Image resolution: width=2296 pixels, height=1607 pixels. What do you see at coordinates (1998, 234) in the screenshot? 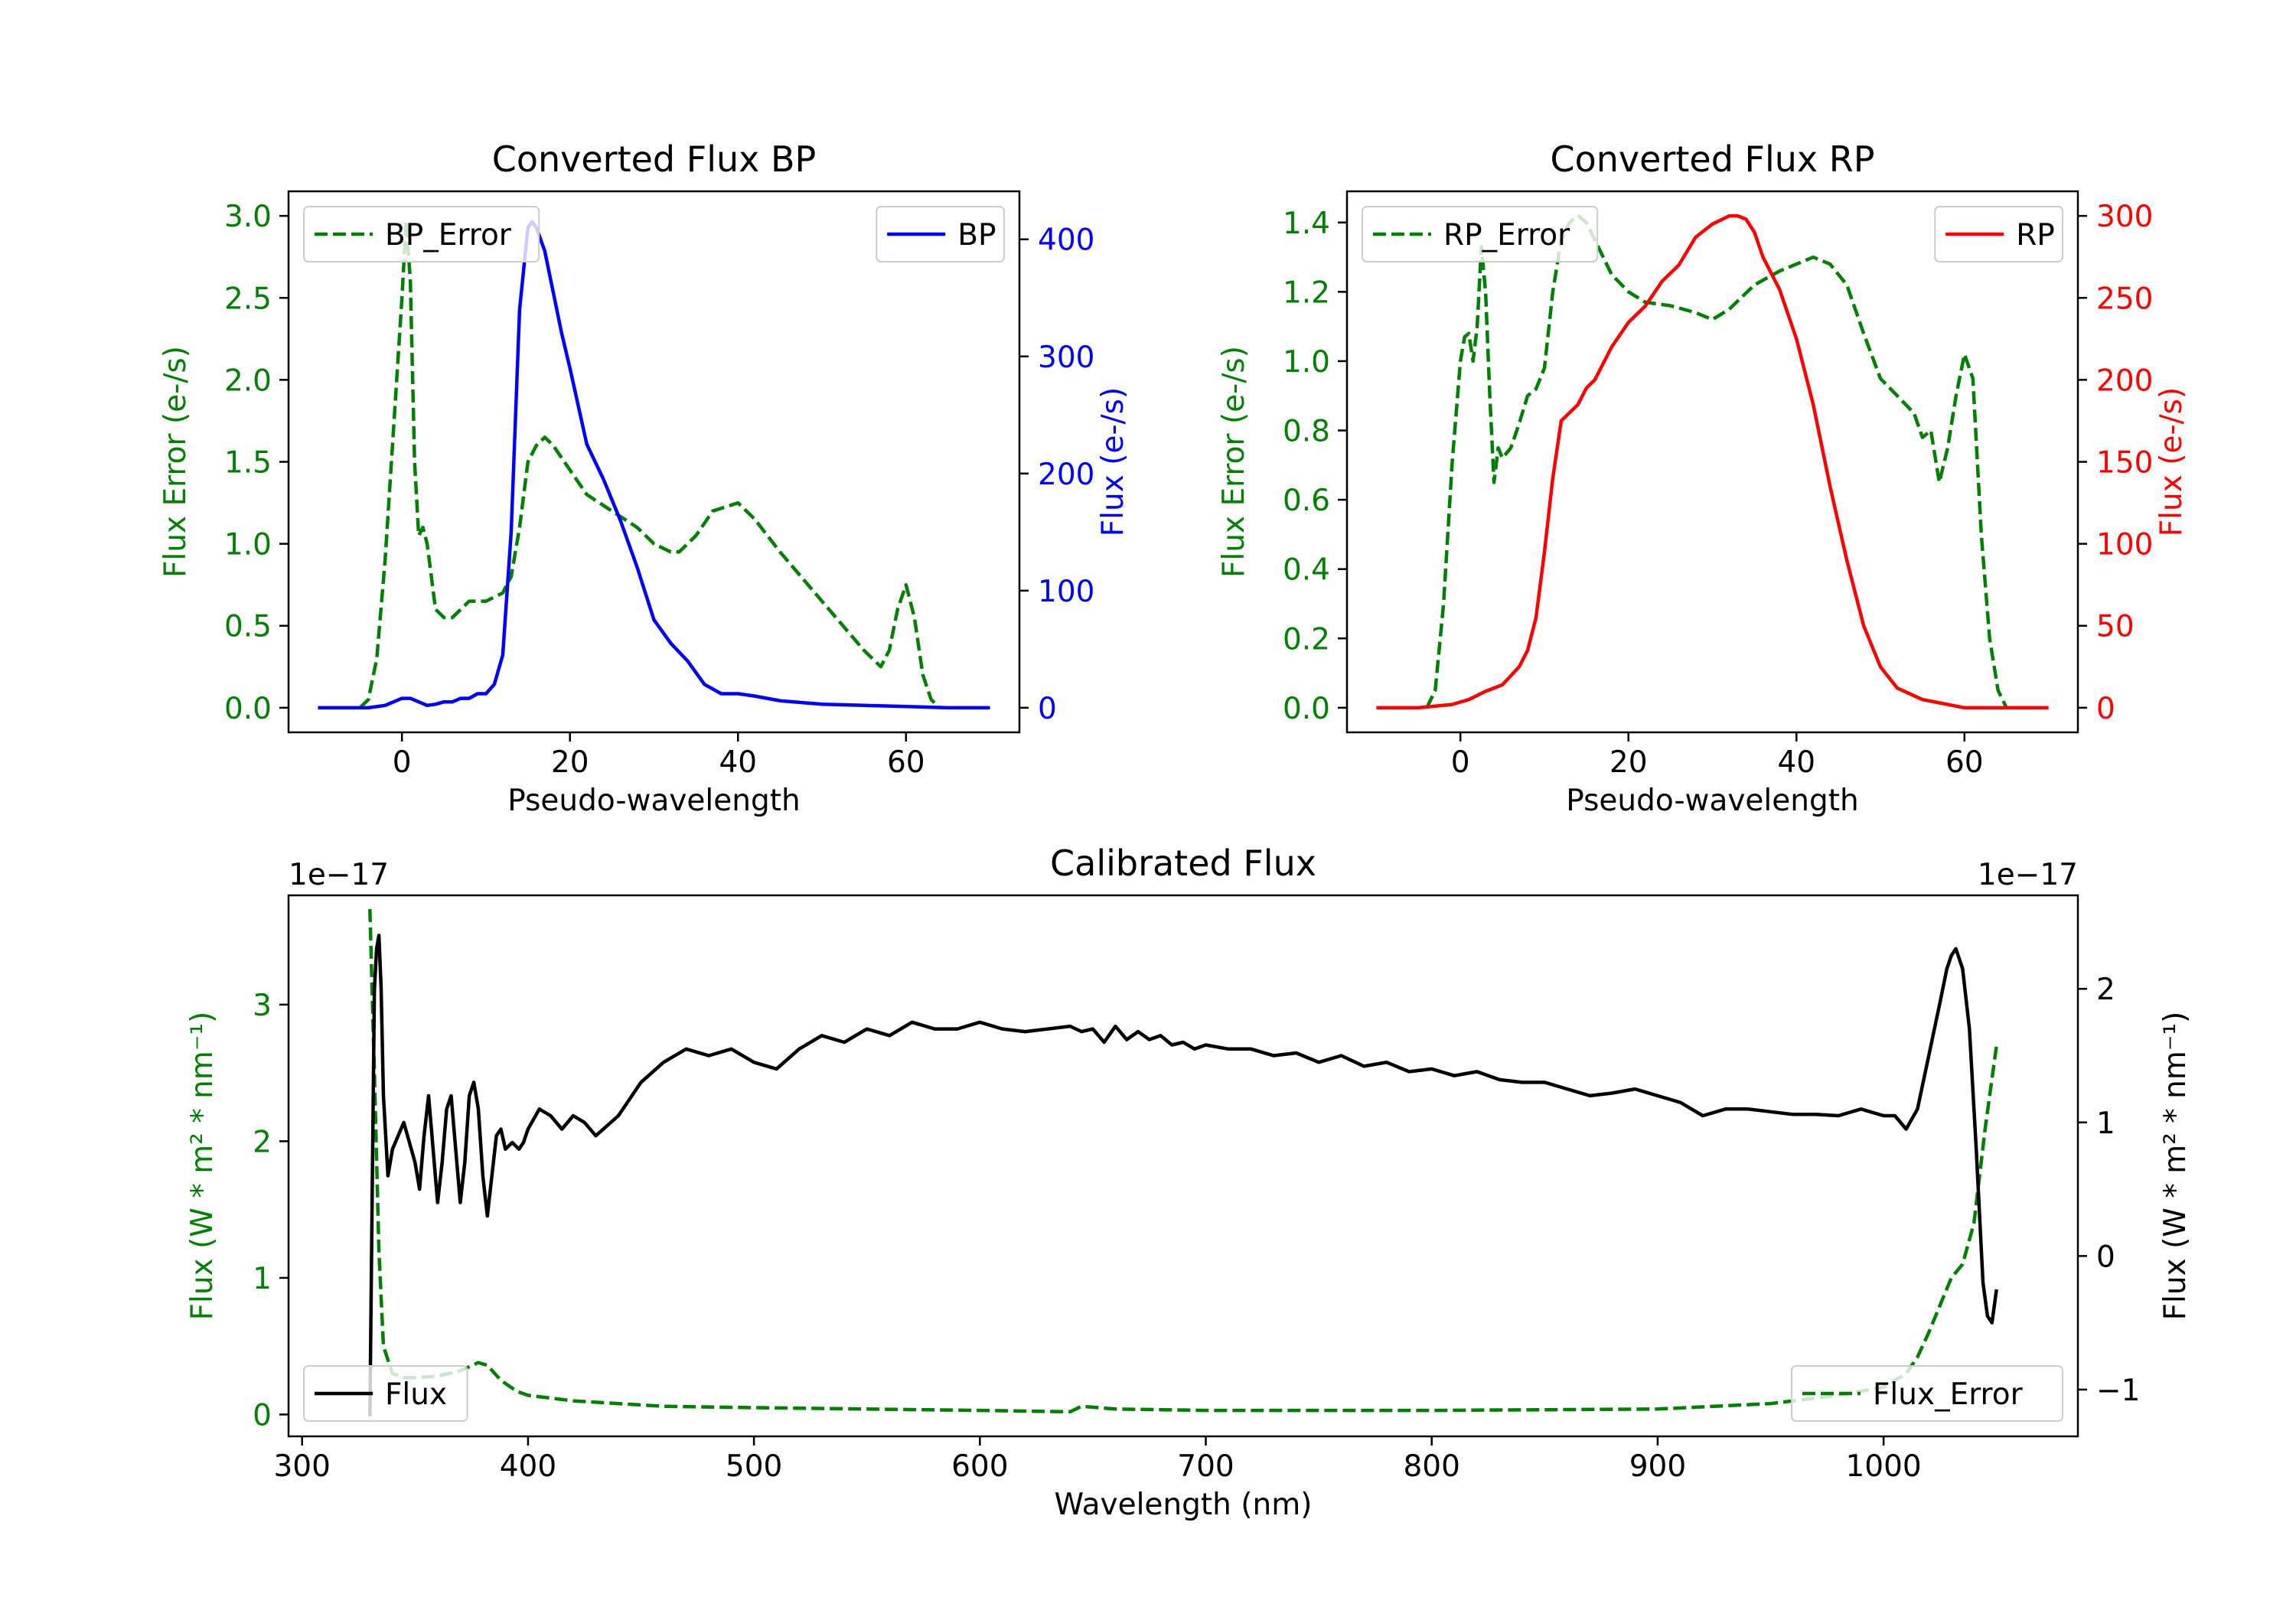
I see `legend-rp: RP` at bounding box center [1998, 234].